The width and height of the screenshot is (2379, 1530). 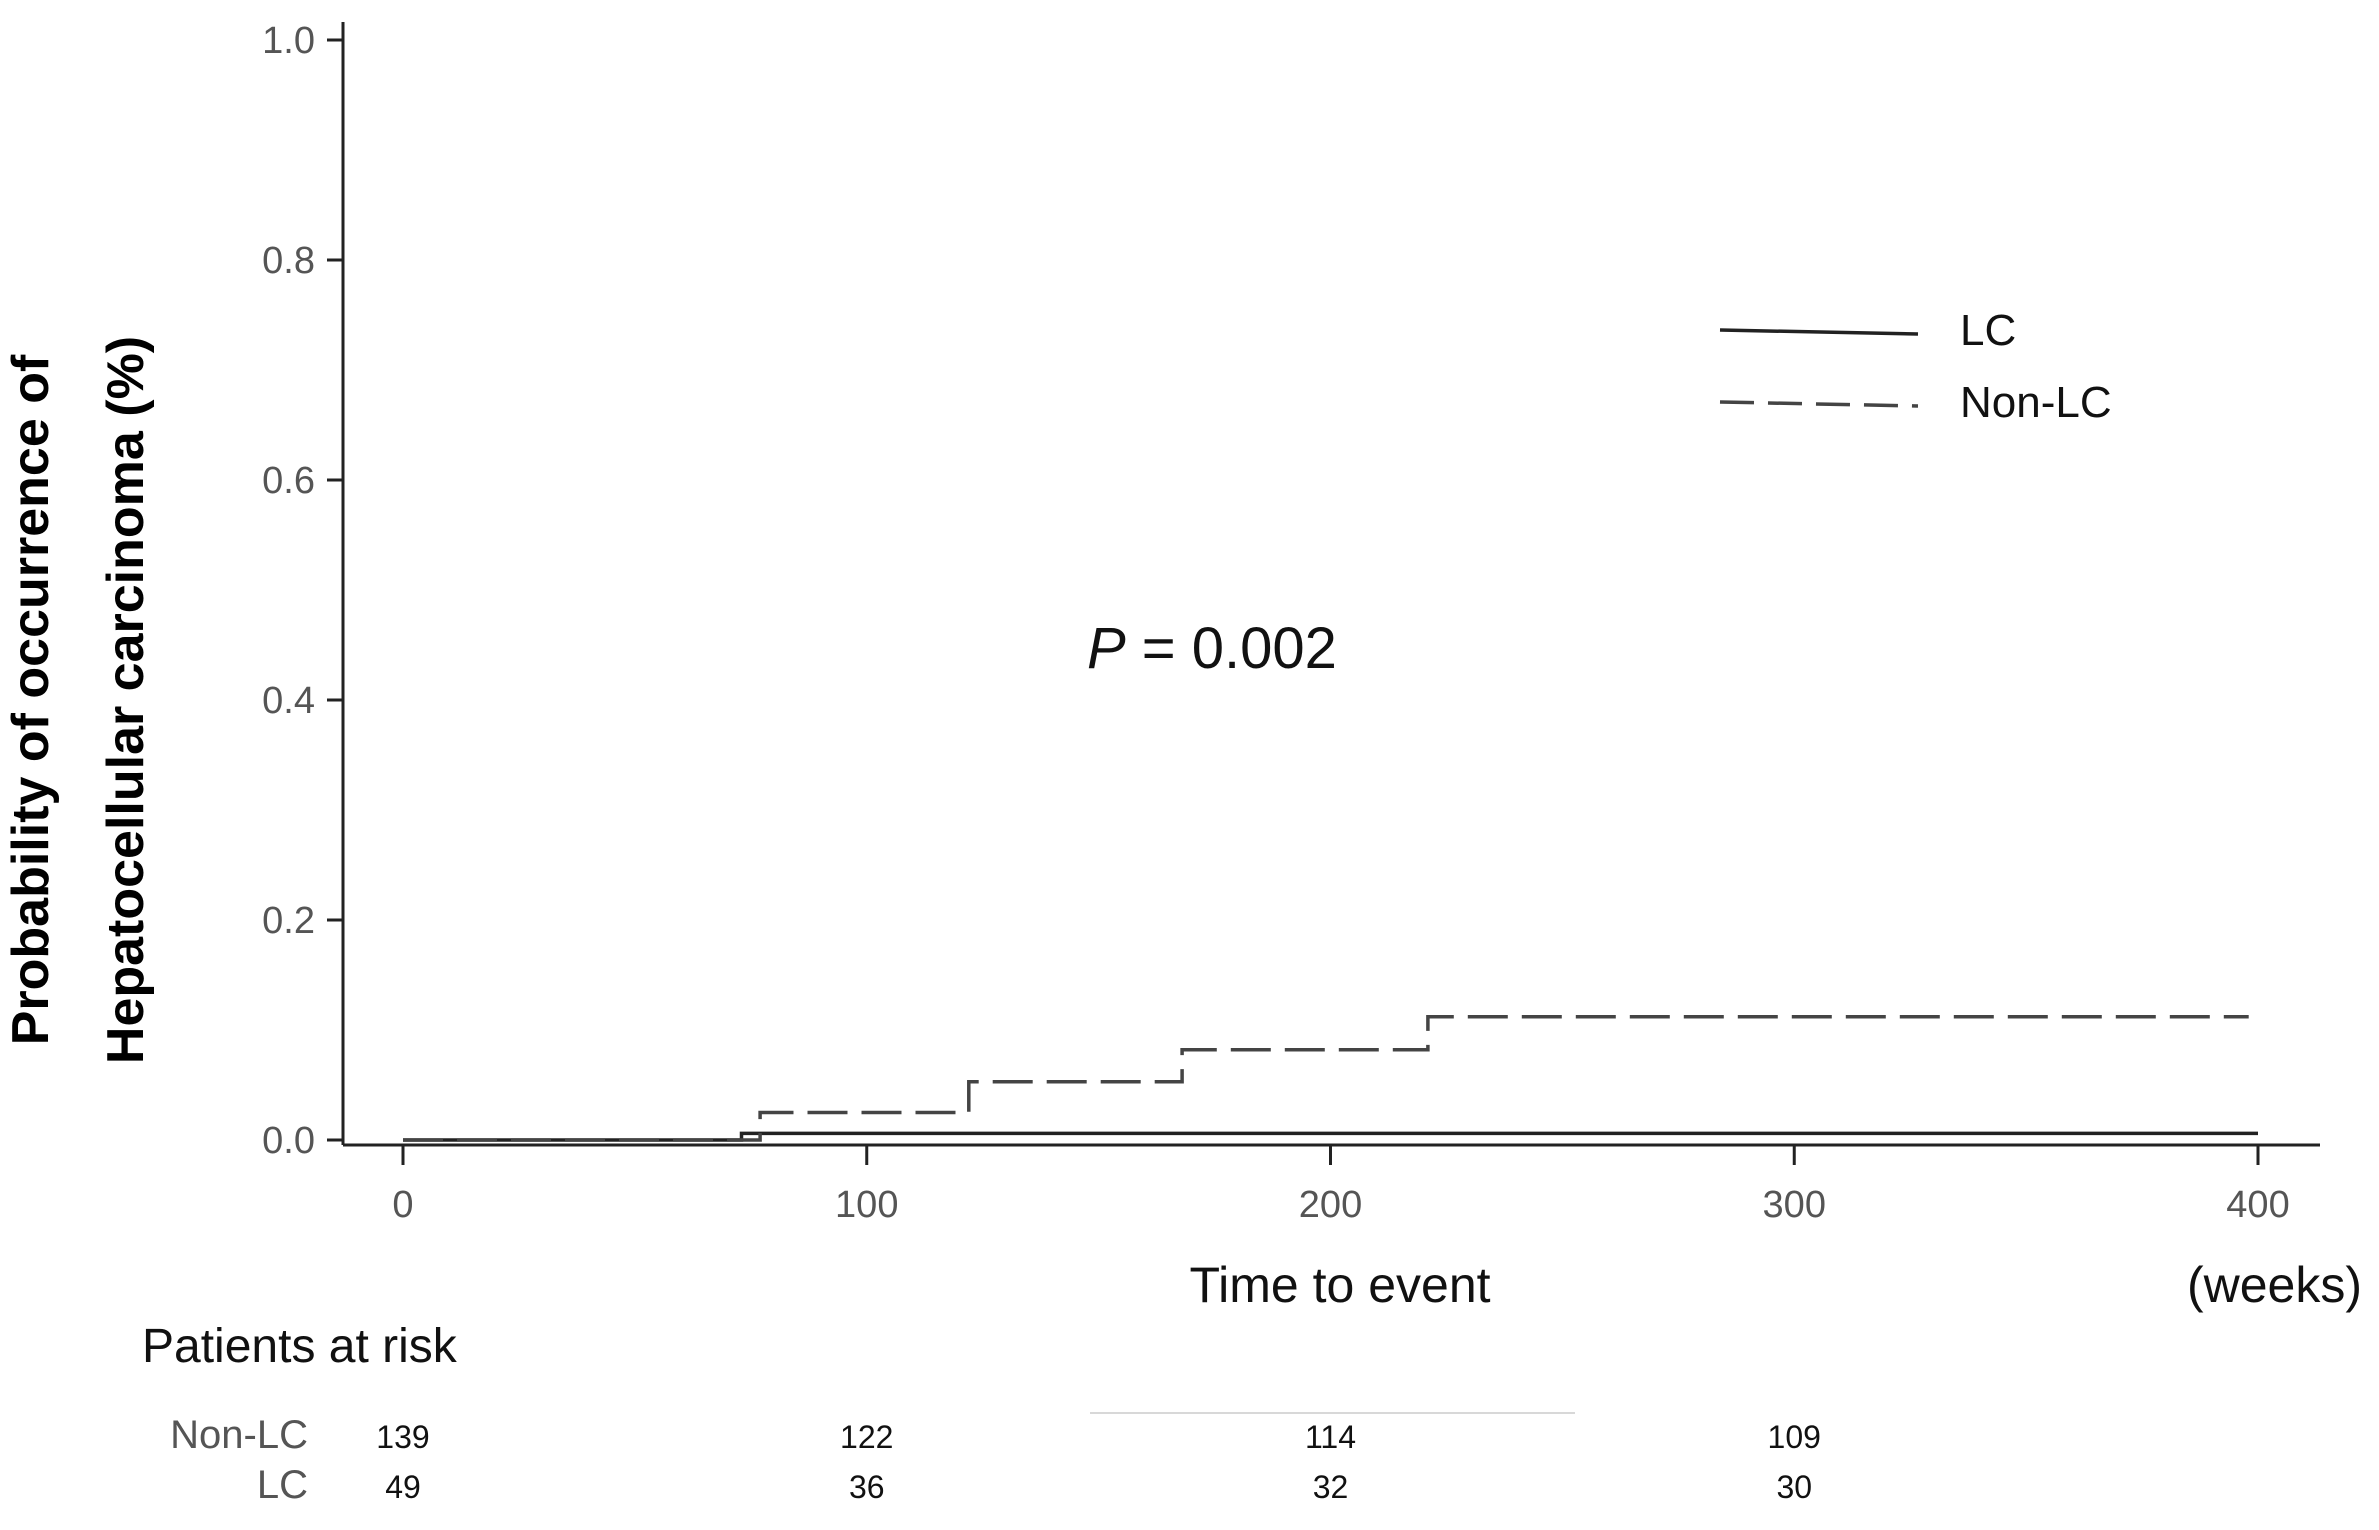 What do you see at coordinates (126, 700) in the screenshot?
I see `y-axis-label: Hepatocellular carcinoma (%)` at bounding box center [126, 700].